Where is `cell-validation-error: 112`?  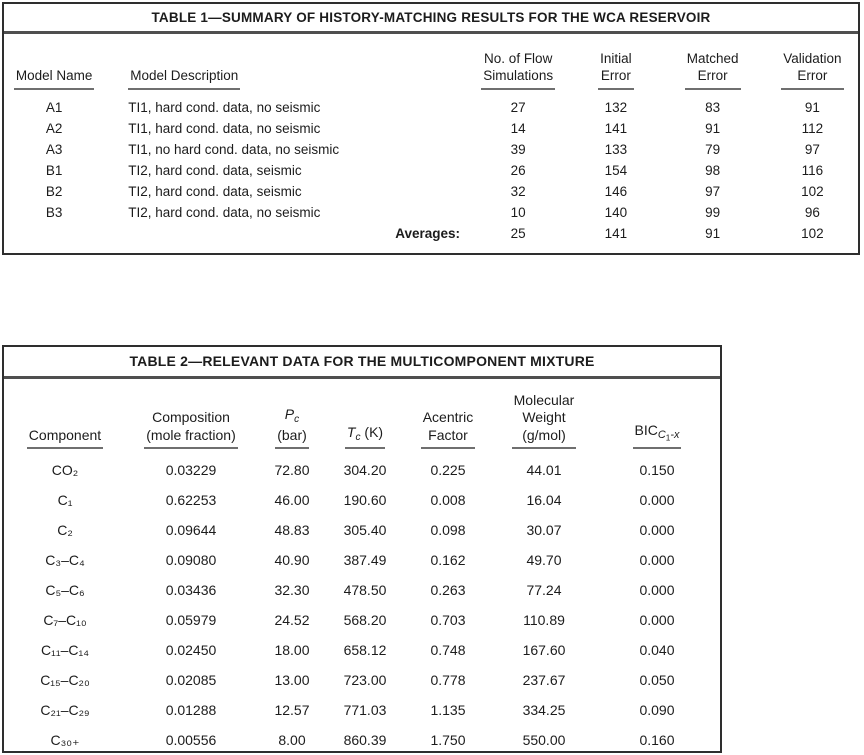
cell-validation-error: 112 is located at coordinates (812, 128).